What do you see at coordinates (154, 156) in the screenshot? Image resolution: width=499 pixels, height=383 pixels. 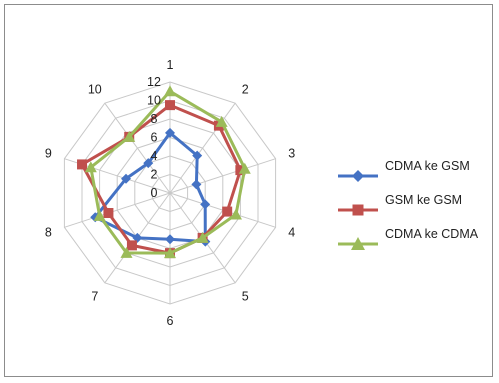 I see `radial-tick-label: 4` at bounding box center [154, 156].